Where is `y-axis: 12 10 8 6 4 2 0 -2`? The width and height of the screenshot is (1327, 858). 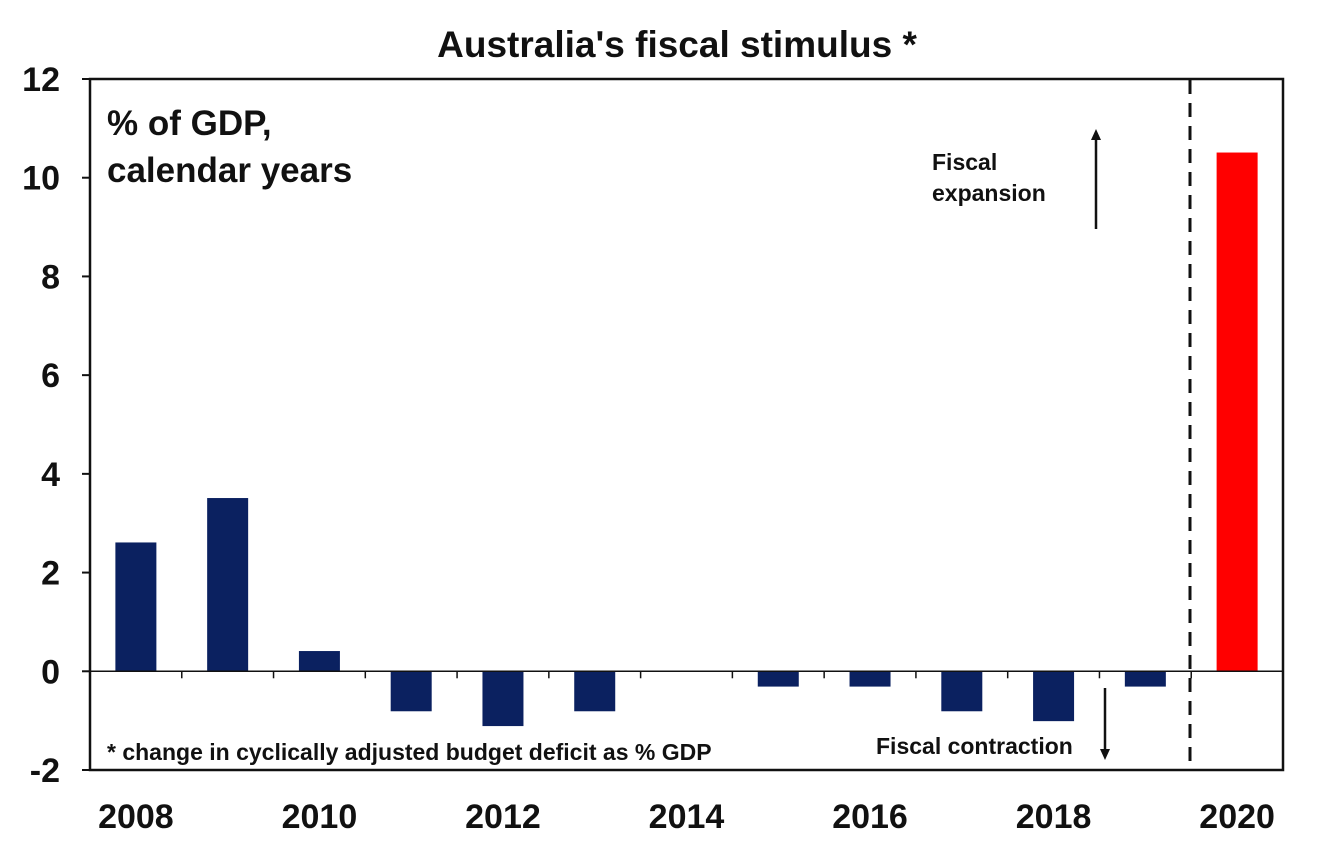
y-axis: 12 10 8 6 4 2 0 -2 is located at coordinates (56, 425).